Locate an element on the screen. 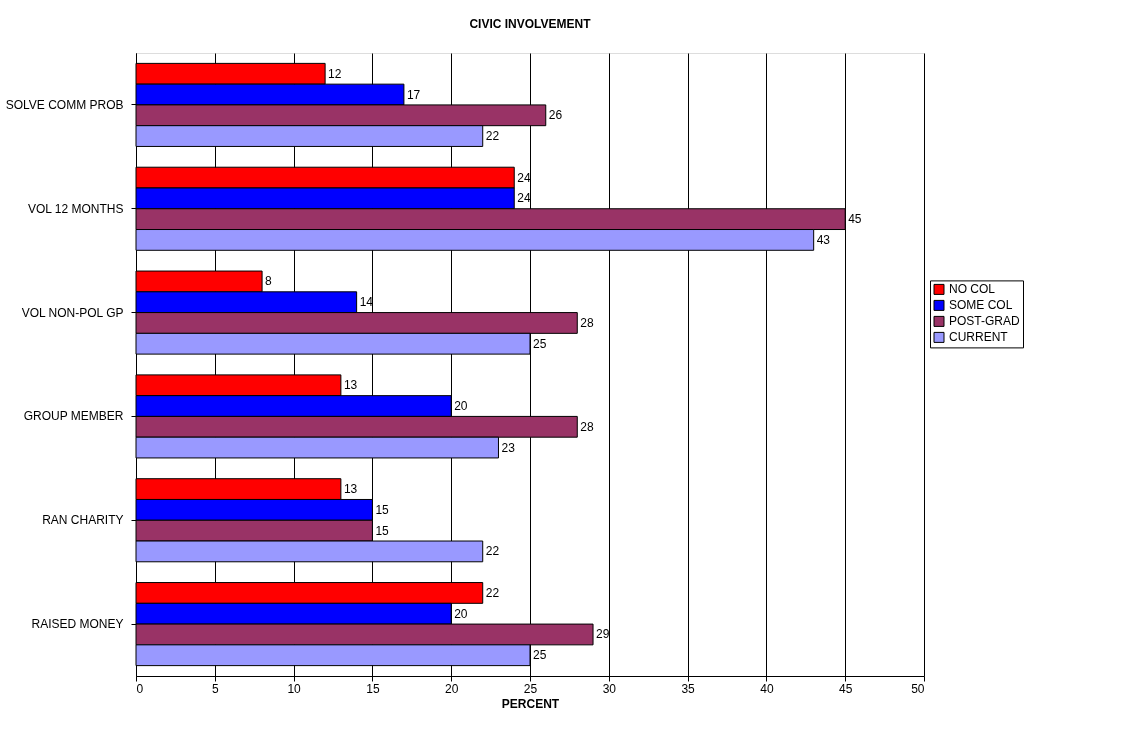  x-tick-label: 30 is located at coordinates (609, 688).